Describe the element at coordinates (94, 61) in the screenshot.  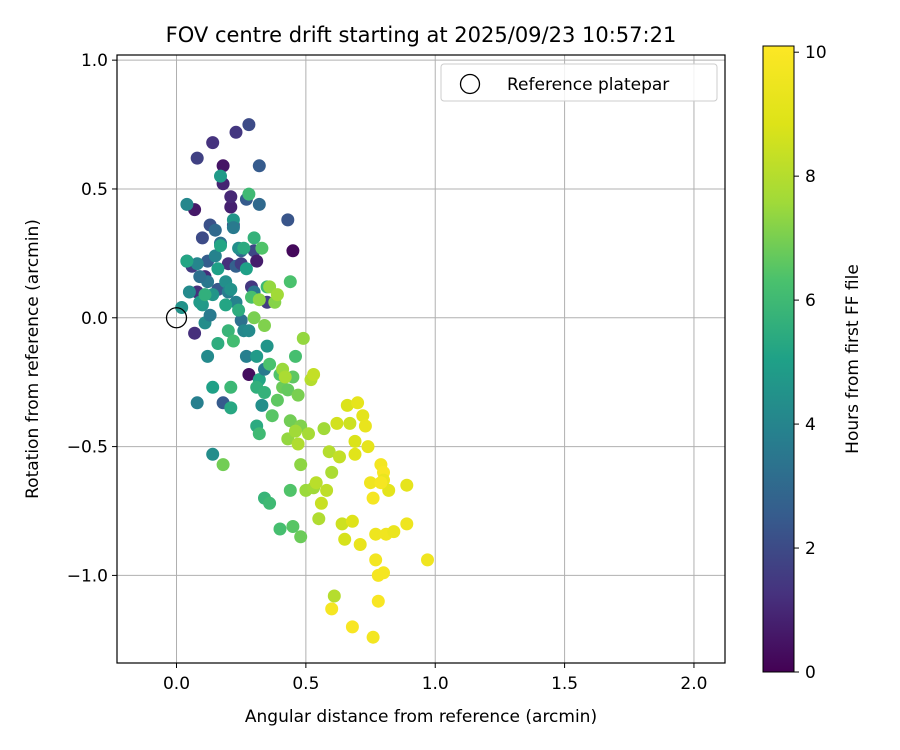
I see `y-tick-label: 1.0` at that location.